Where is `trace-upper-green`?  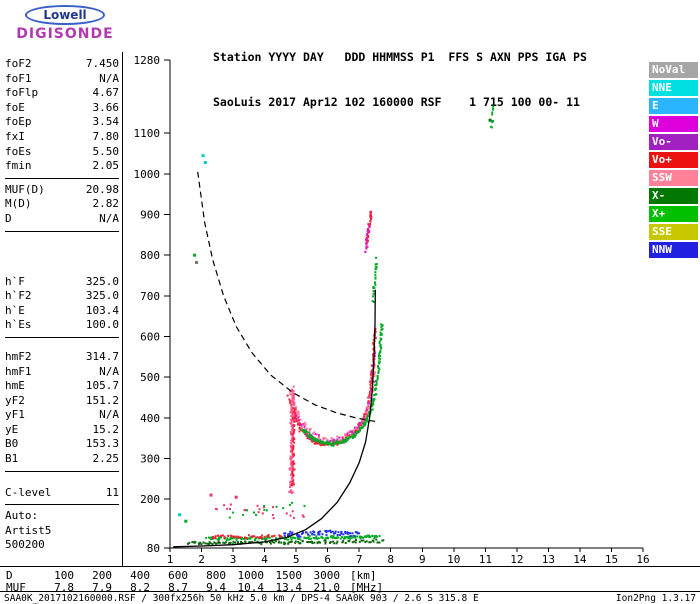 trace-upper-green is located at coordinates (374, 279).